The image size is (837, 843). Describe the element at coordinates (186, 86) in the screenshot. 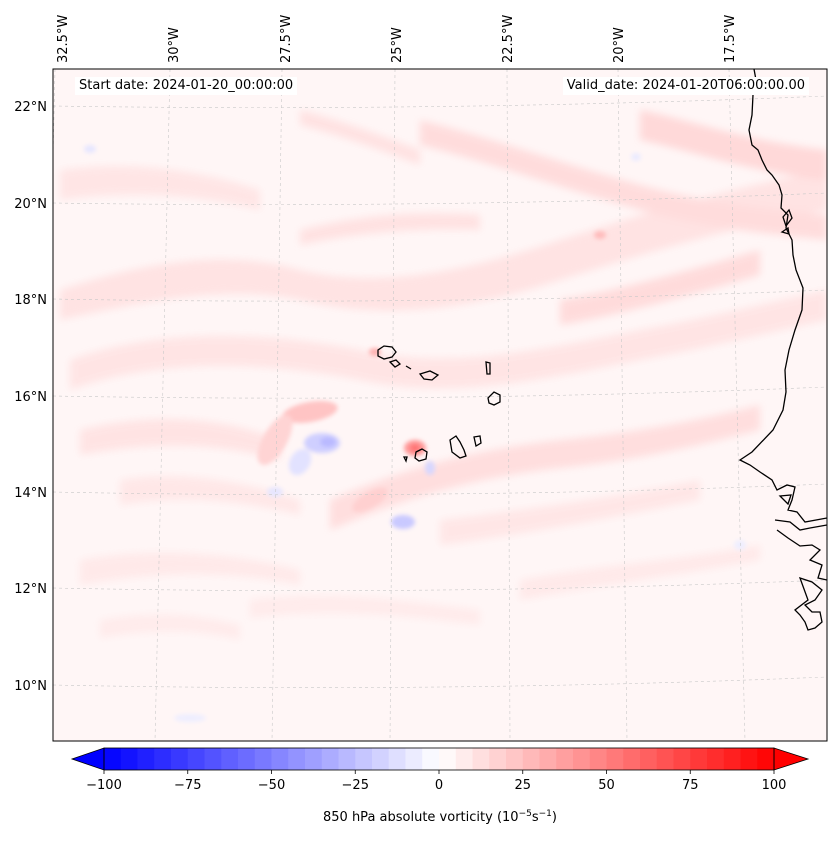

I see `start-date-label: Start date: 2024-01-20_00:00:00` at that location.